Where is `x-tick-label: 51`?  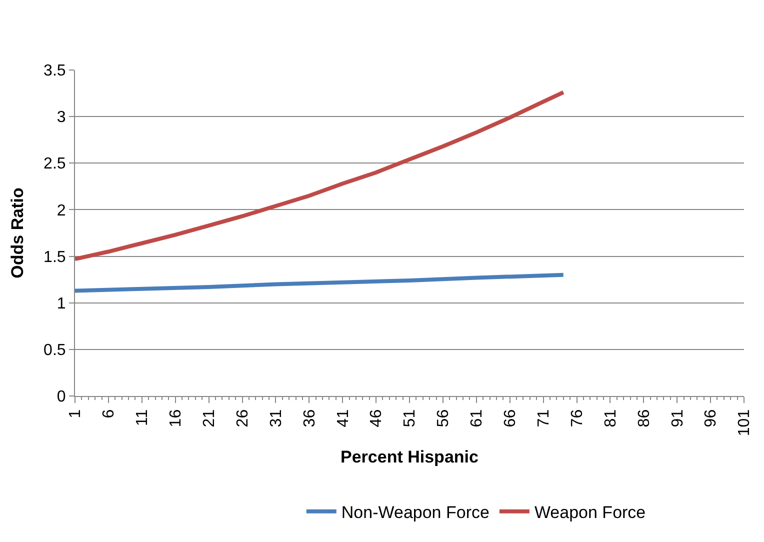 x-tick-label: 51 is located at coordinates (410, 418).